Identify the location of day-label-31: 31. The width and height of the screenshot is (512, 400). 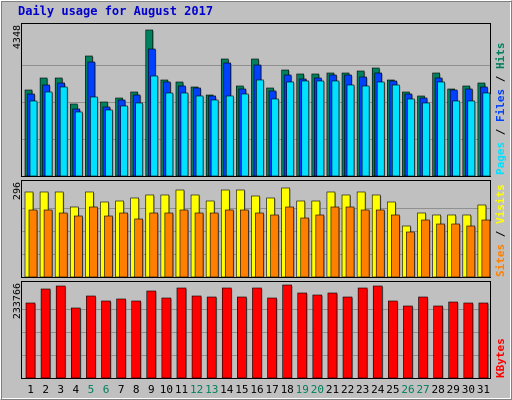
(483, 389).